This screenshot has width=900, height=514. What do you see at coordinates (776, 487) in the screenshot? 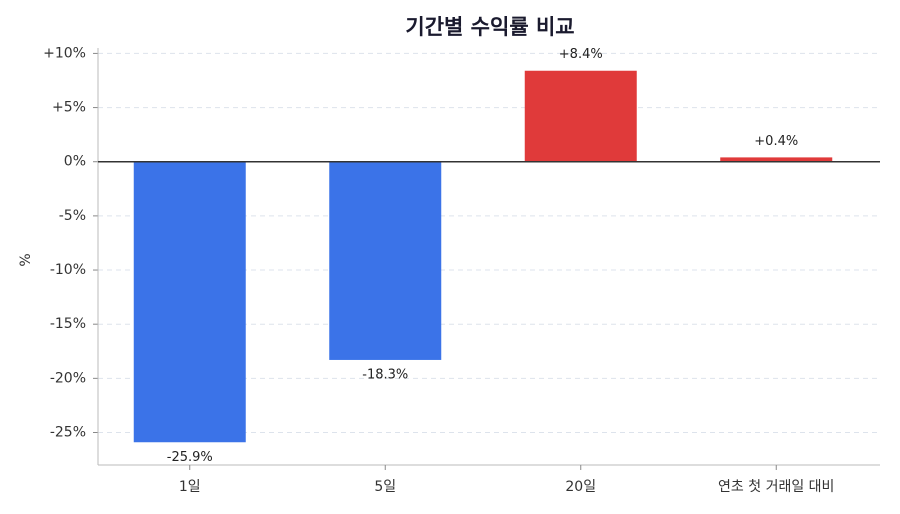
I see `x-tick-label: 연초 첫 거래일 대비` at bounding box center [776, 487].